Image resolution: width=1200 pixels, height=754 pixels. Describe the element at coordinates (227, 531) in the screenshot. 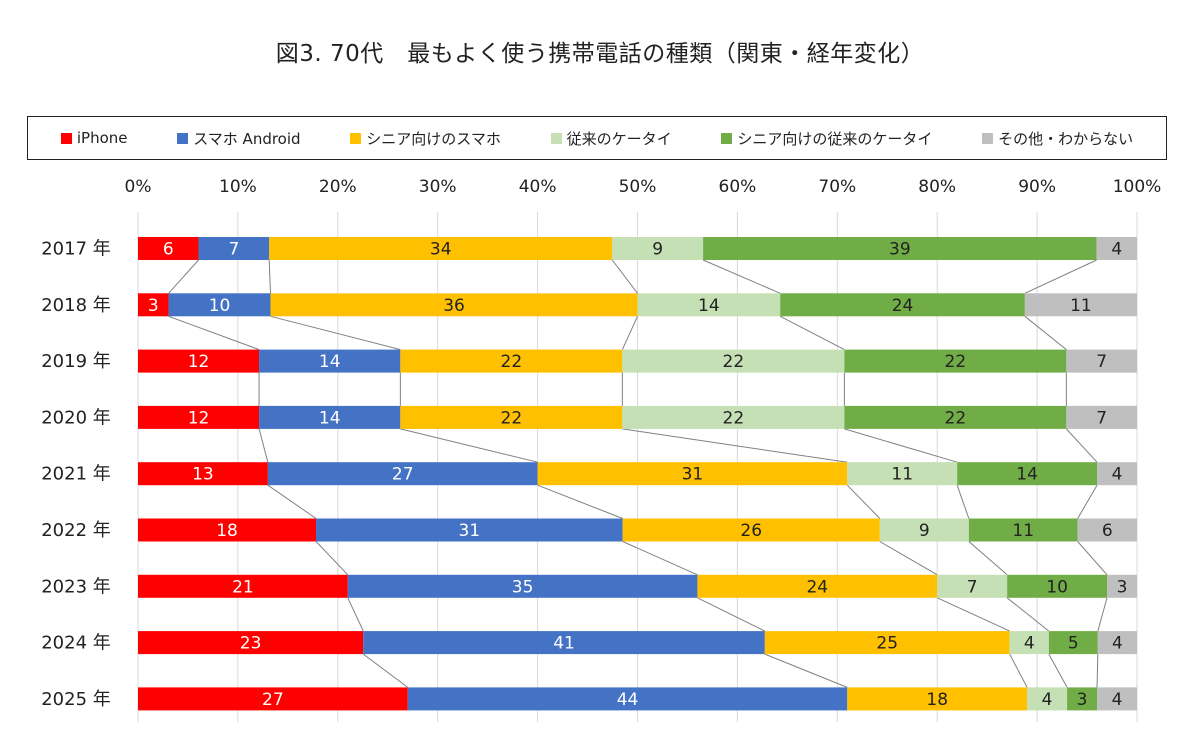

I see `data-label: 18` at that location.